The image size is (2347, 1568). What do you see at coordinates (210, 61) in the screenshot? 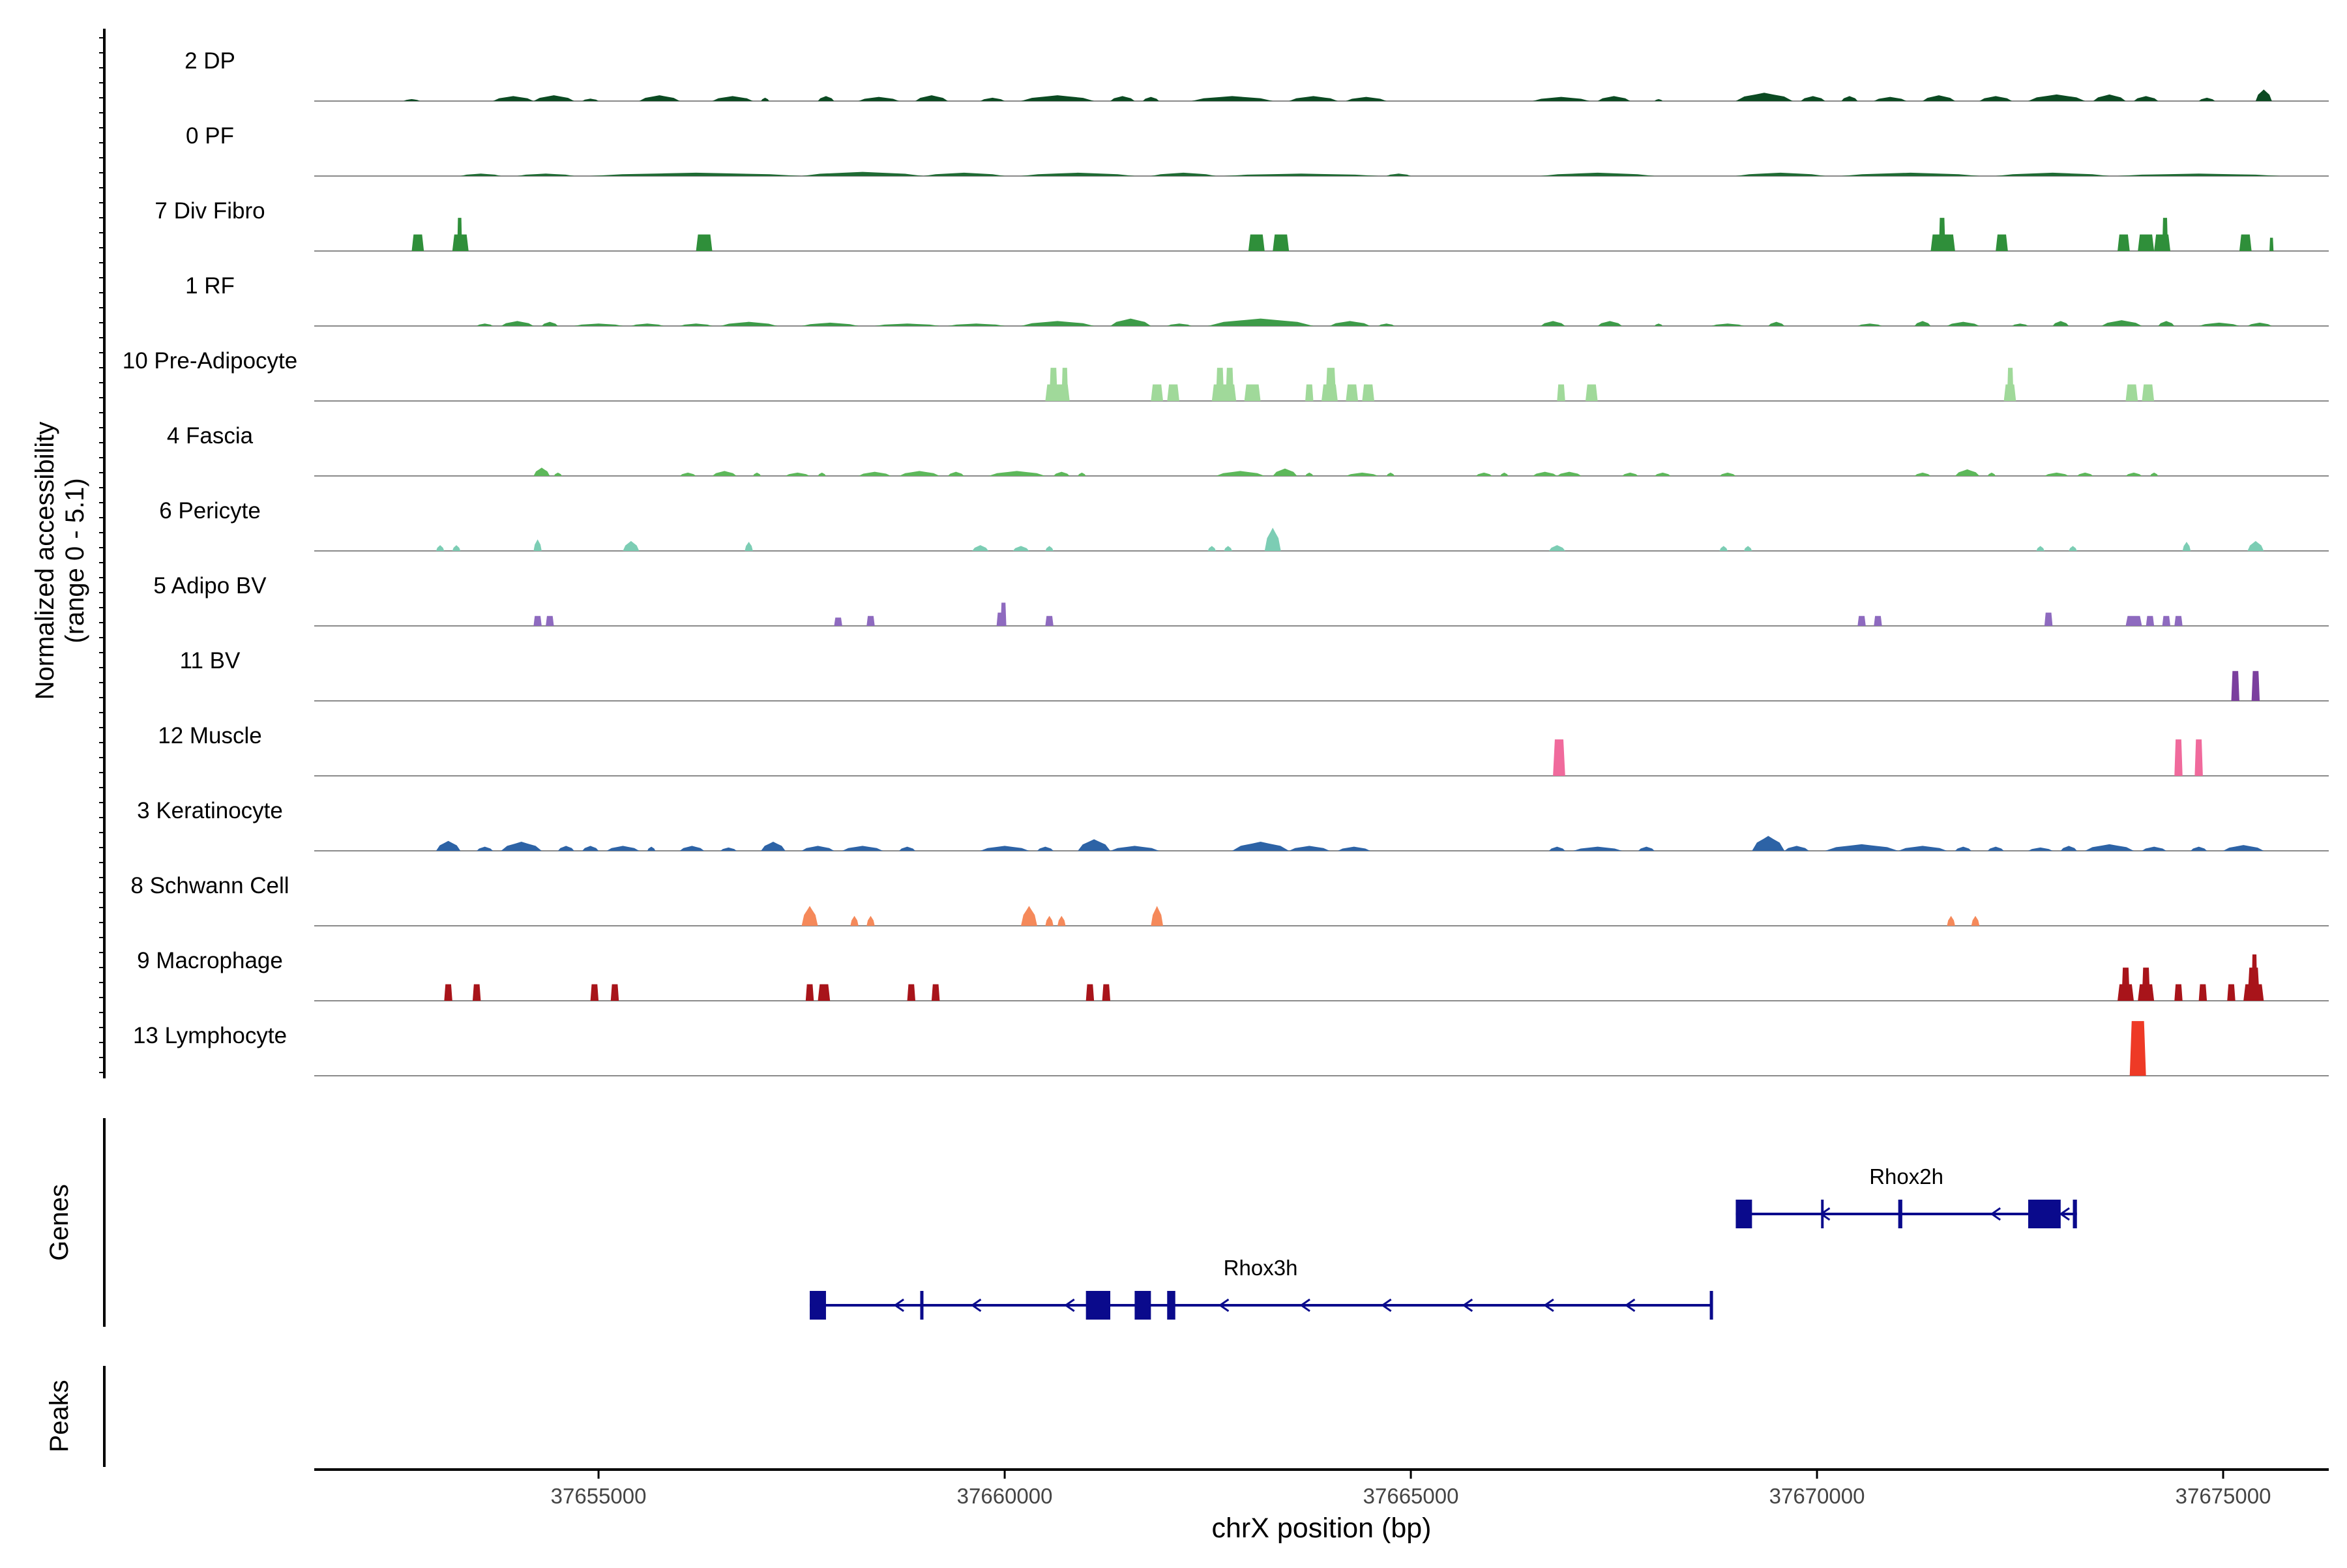
I see `track-label: 2 DP` at bounding box center [210, 61].